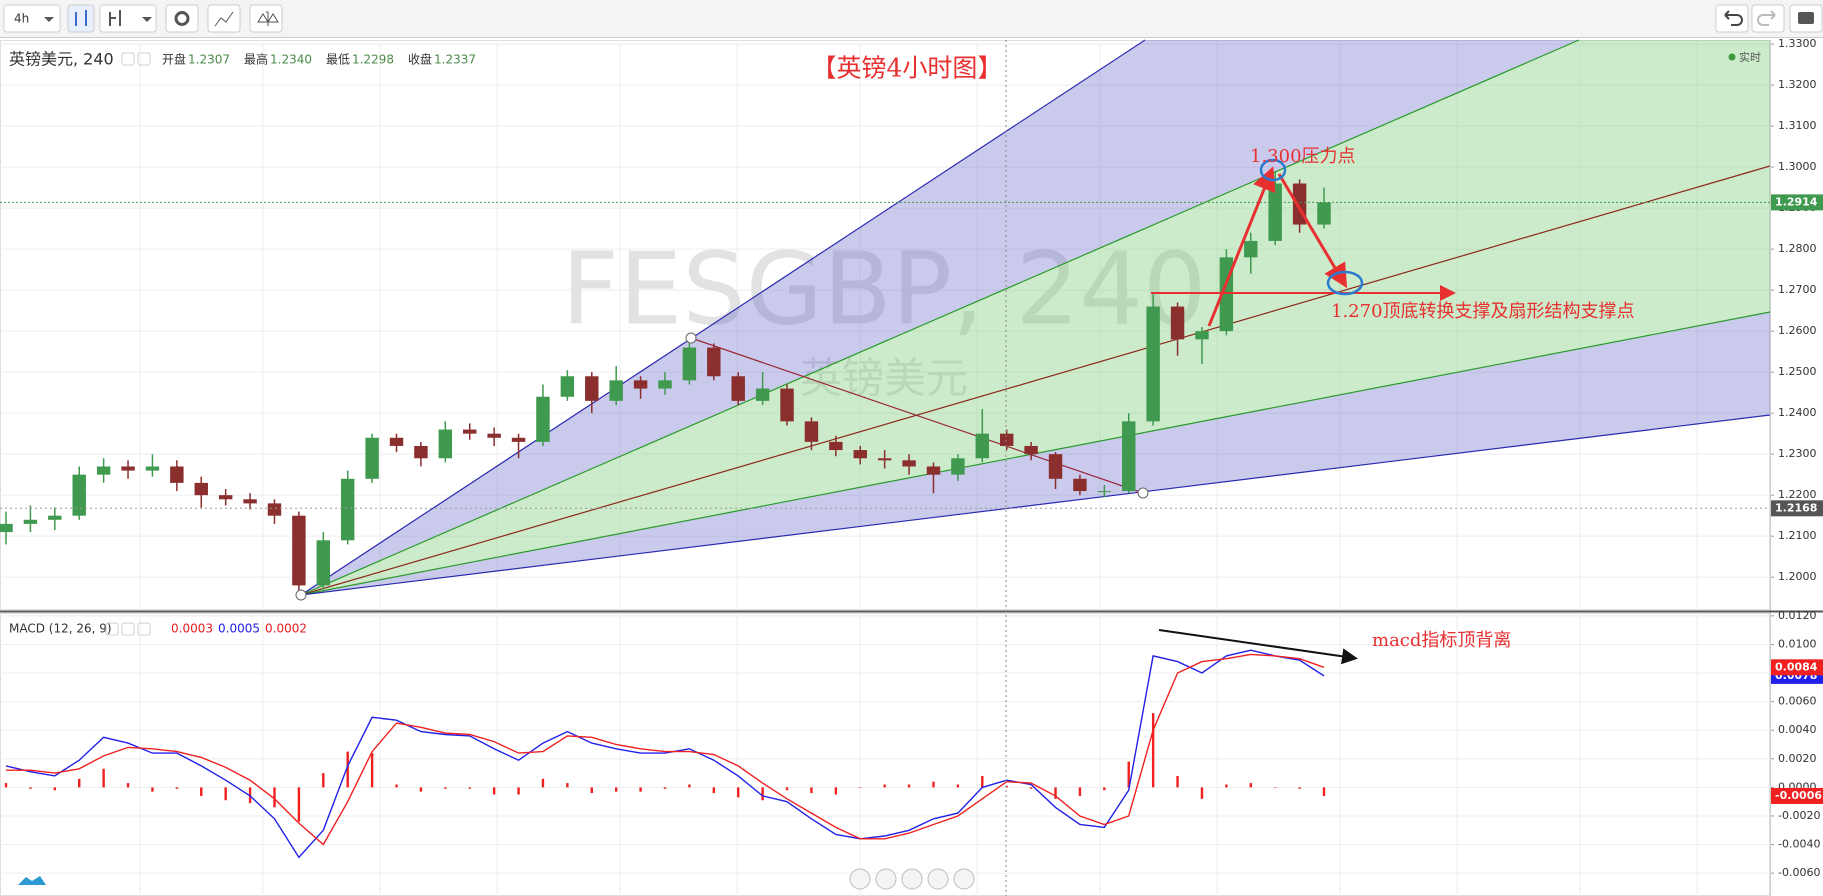  I want to click on compare-icon, so click(268, 18).